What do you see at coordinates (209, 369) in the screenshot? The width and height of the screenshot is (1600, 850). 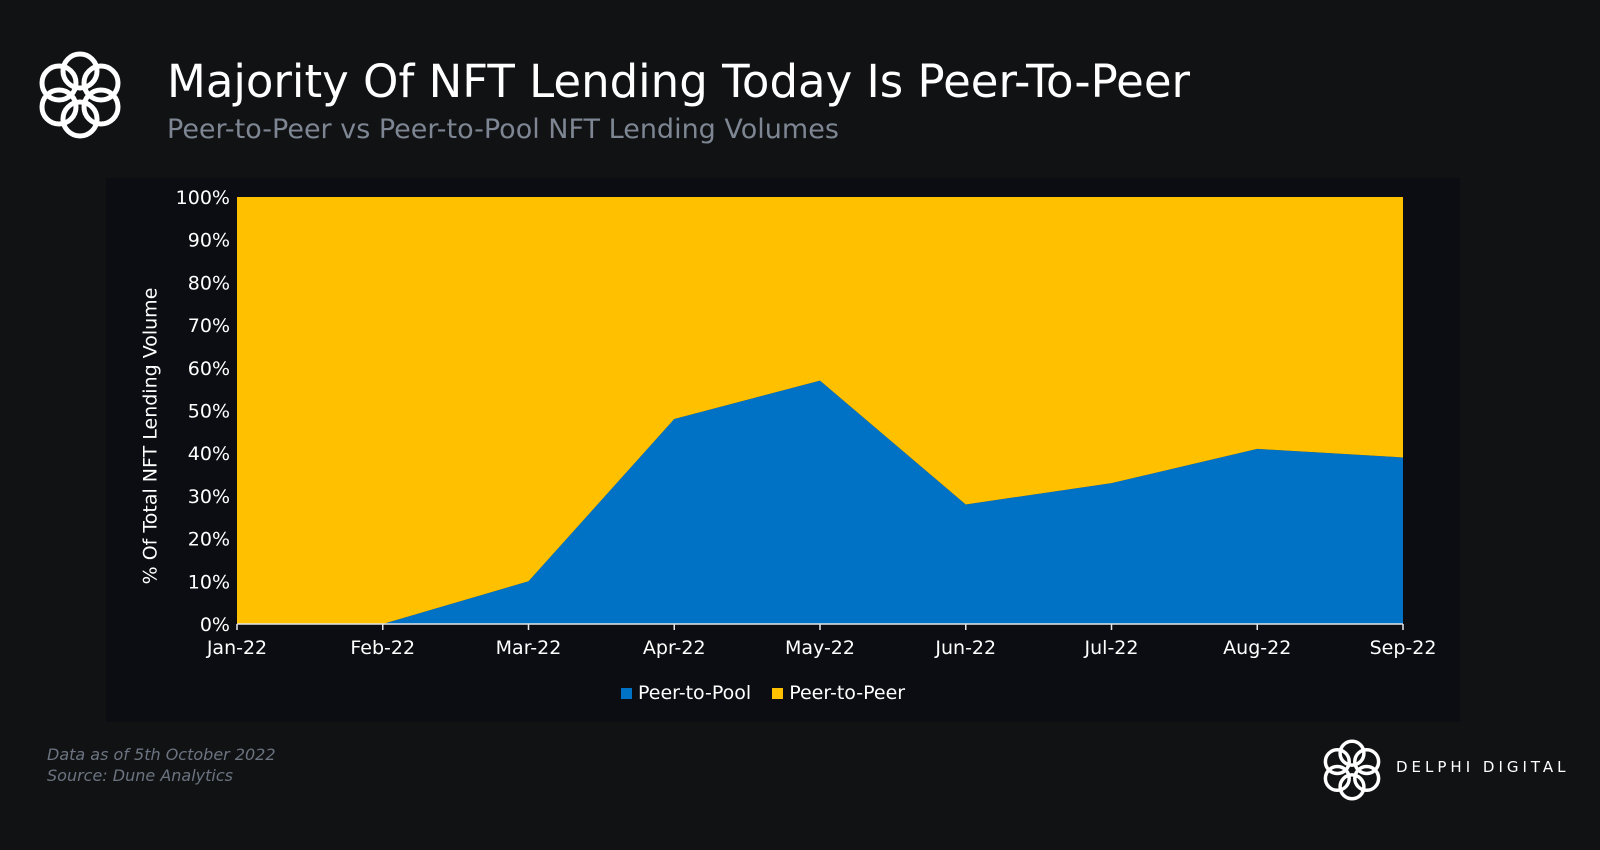 I see `y-tick-label: 60%` at bounding box center [209, 369].